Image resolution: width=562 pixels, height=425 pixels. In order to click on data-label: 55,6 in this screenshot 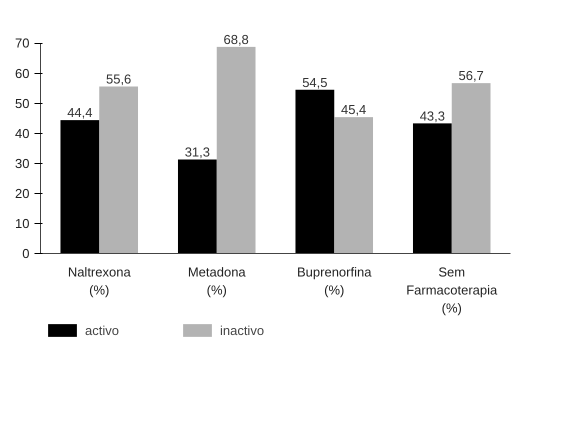, I will do `click(119, 78)`.